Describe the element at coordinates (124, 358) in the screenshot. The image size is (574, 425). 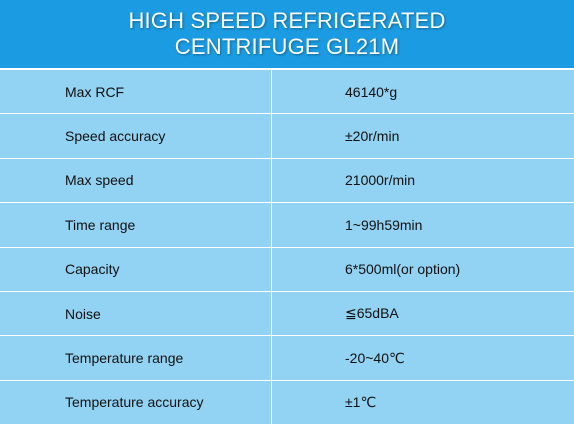
I see `spec-label: Temperature range` at that location.